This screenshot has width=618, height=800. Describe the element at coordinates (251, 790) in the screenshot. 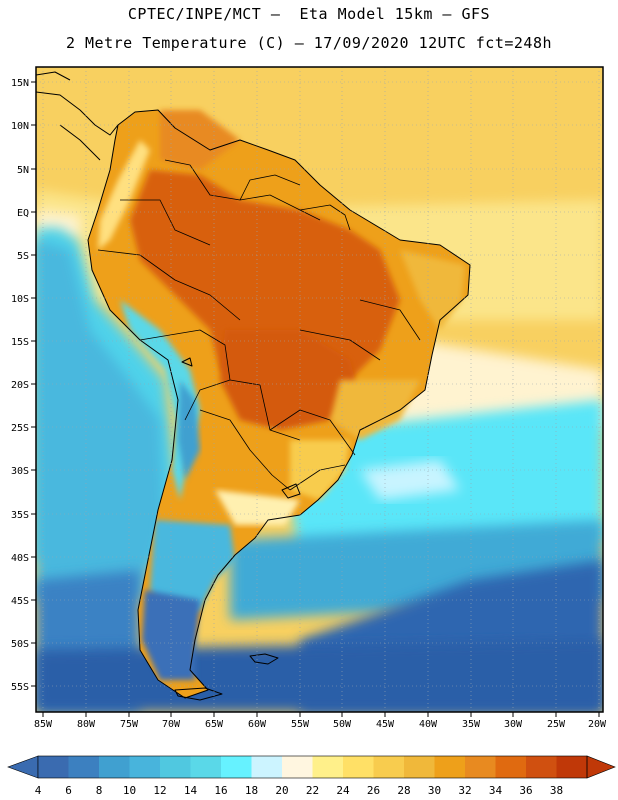

I see `colorbar-label: 18` at that location.